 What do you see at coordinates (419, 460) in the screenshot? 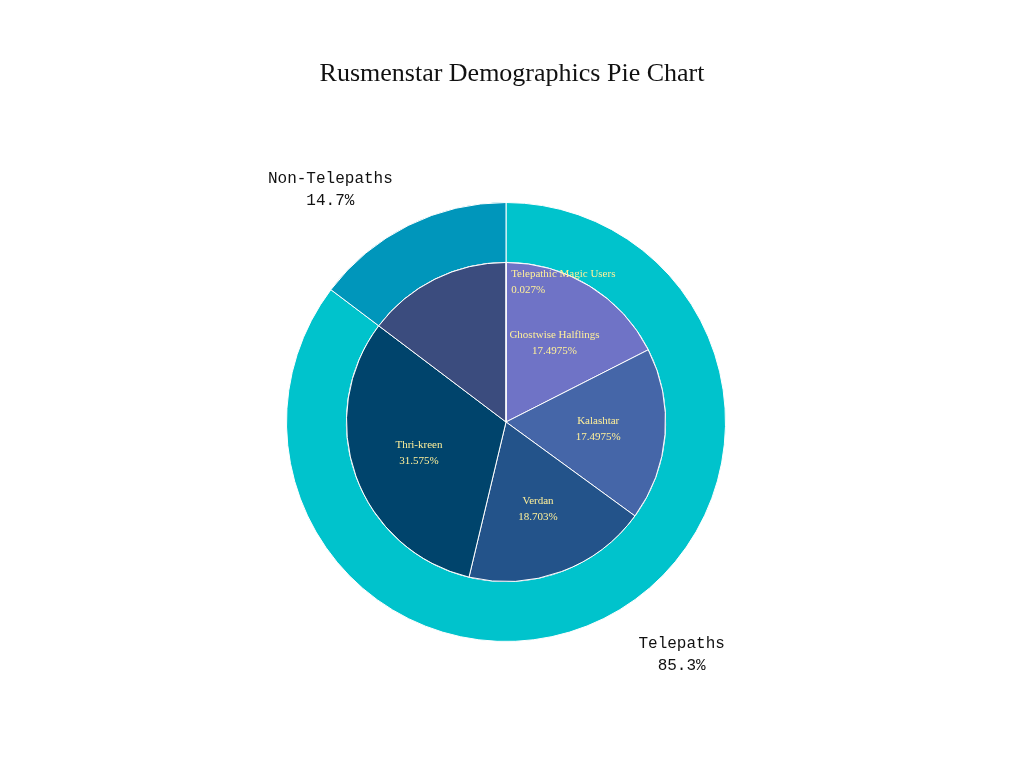
I see `data-label: 31.575%` at bounding box center [419, 460].